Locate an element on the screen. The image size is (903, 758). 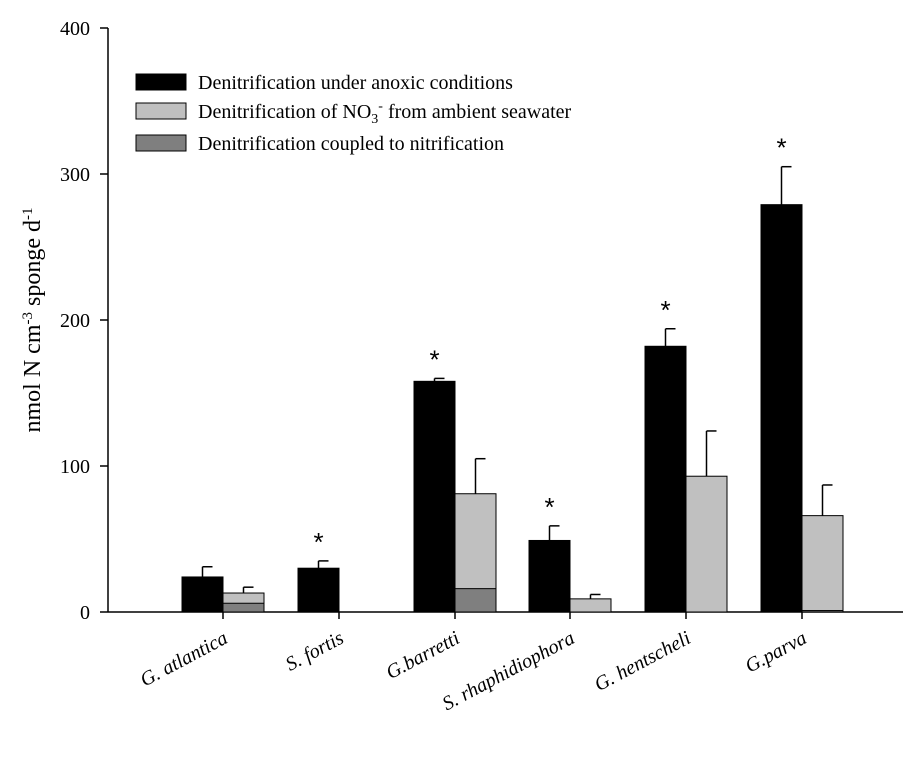
y-tick-label: 100 is located at coordinates (75, 467).